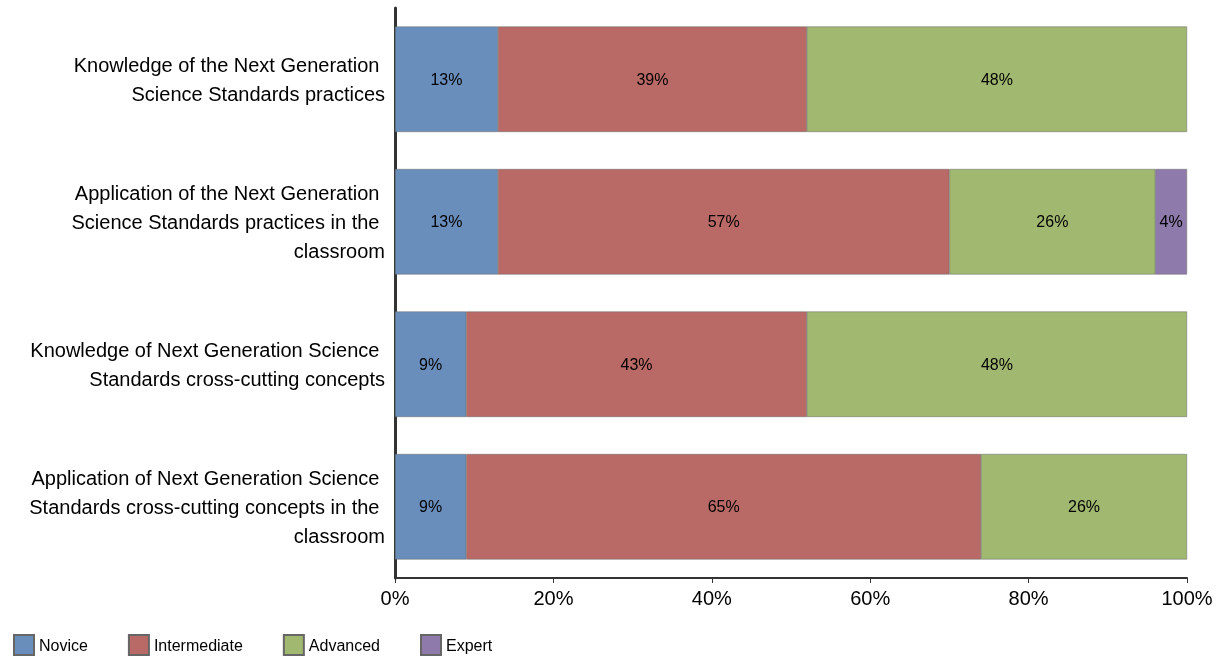 This screenshot has height=663, width=1223. I want to click on x-tick-label: 100%, so click(1187, 598).